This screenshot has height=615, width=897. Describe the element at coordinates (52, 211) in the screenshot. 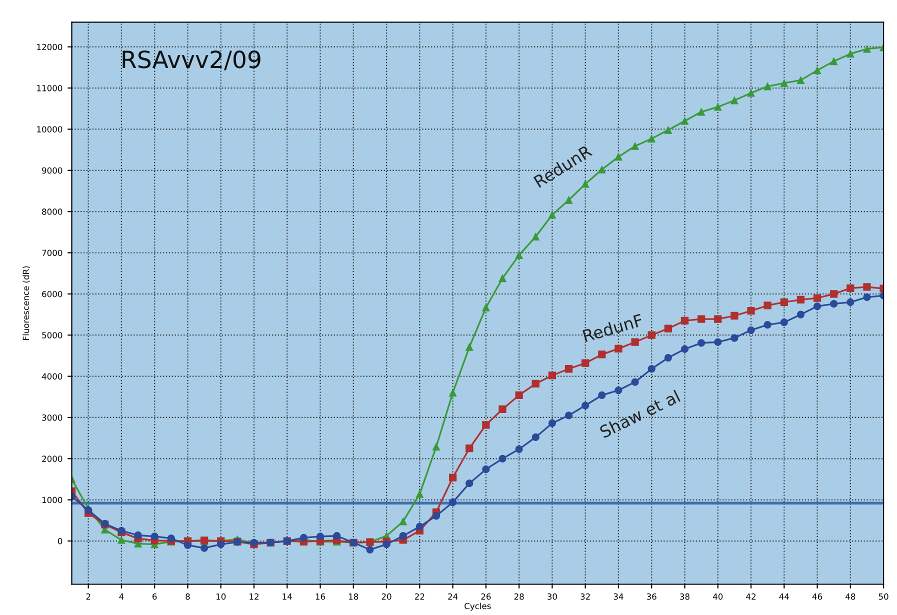

I see `y-tick-label: 8000` at that location.